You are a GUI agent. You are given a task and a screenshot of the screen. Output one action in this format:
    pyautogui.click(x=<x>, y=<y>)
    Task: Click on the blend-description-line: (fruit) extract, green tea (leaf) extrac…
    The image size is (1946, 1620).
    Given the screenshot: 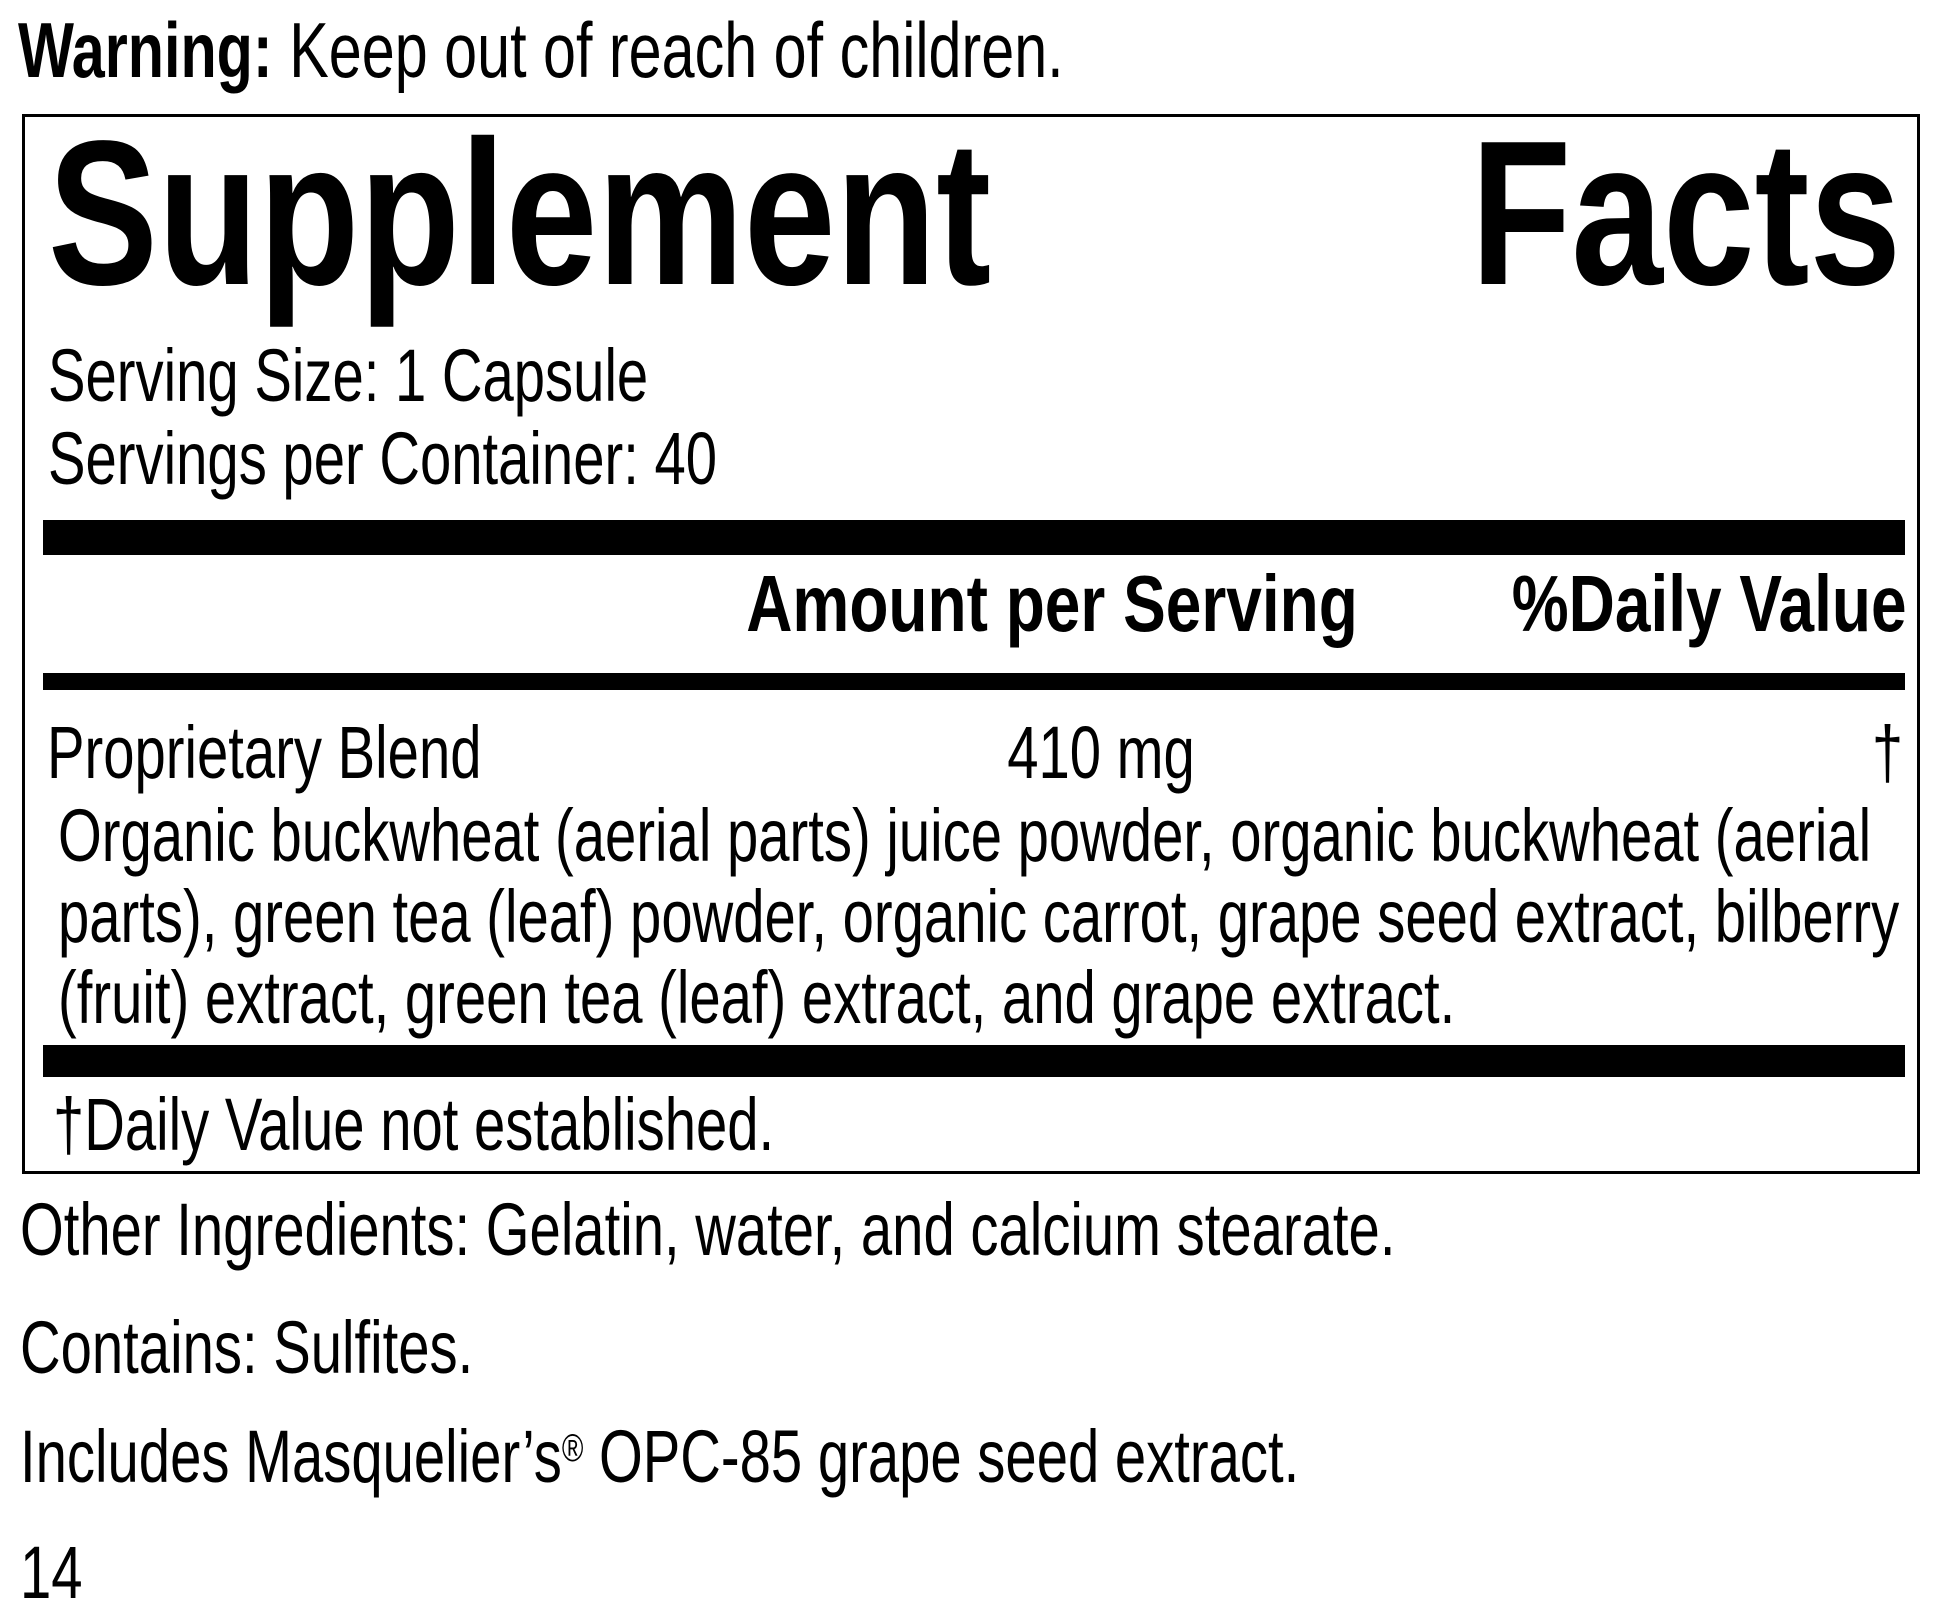 What is the action you would take?
    pyautogui.click(x=757, y=997)
    